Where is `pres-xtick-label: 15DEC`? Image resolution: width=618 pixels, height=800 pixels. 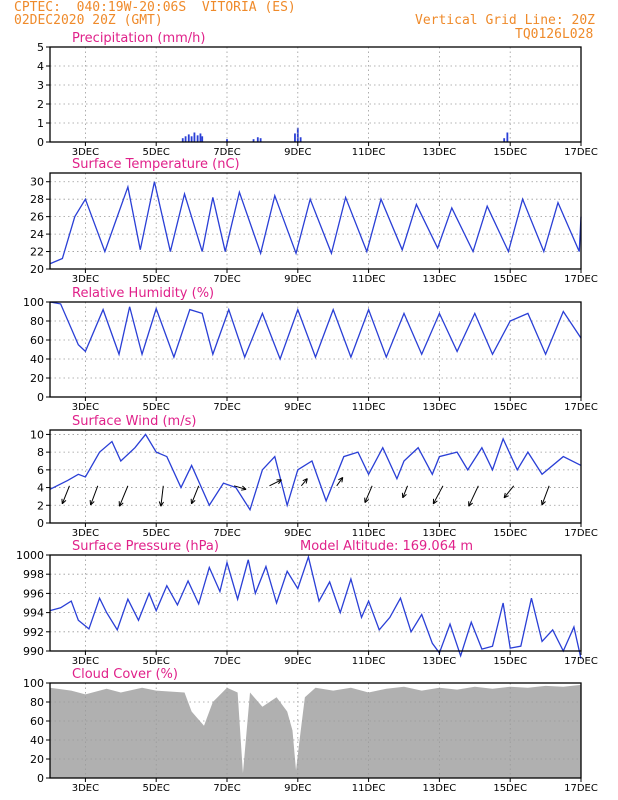
pres-xtick-label: 15DEC is located at coordinates (510, 661).